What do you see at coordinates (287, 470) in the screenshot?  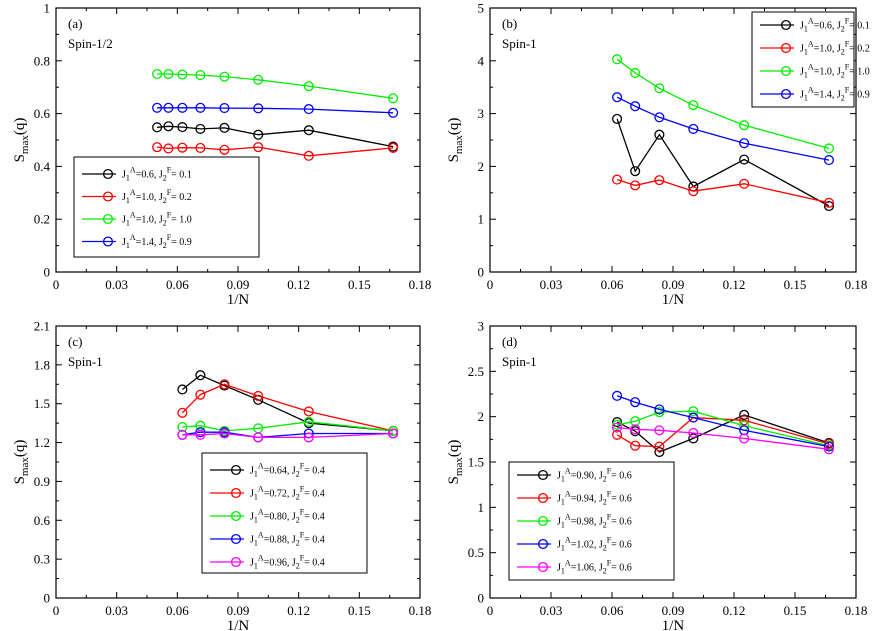 I see `legend-label: J1A=0.64, J2F= 0.4` at bounding box center [287, 470].